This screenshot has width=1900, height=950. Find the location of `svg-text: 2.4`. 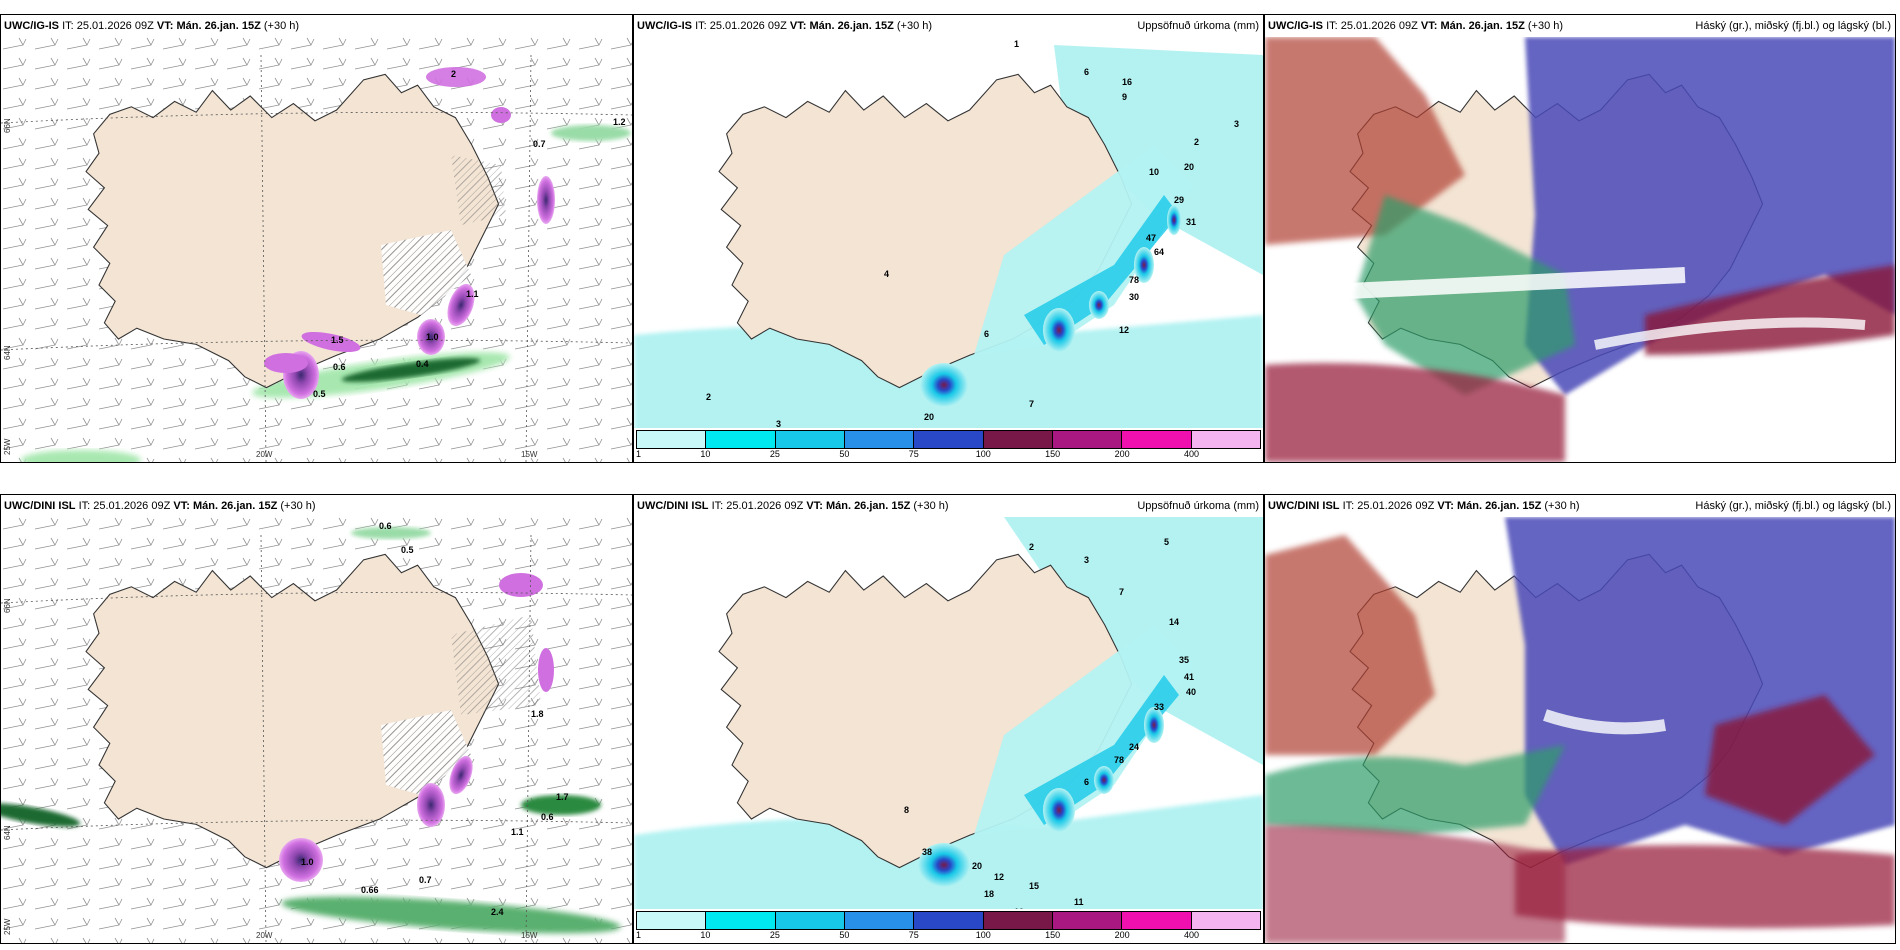

svg-text: 2.4 is located at coordinates (497, 912).